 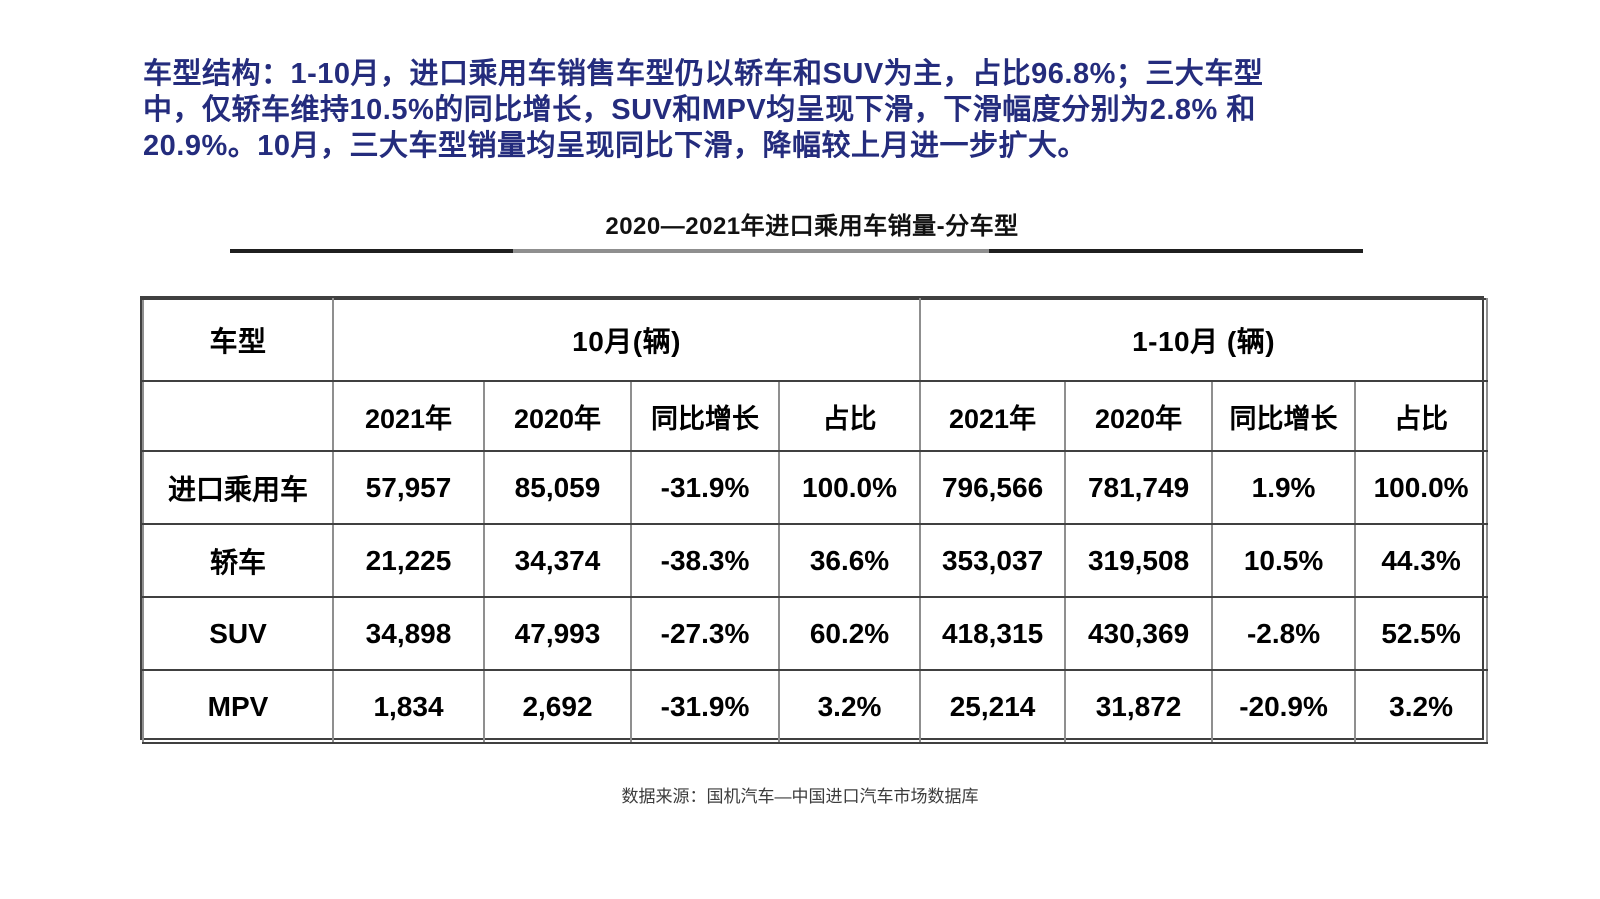 I want to click on table-cell: 1.9%, so click(x=1284, y=487).